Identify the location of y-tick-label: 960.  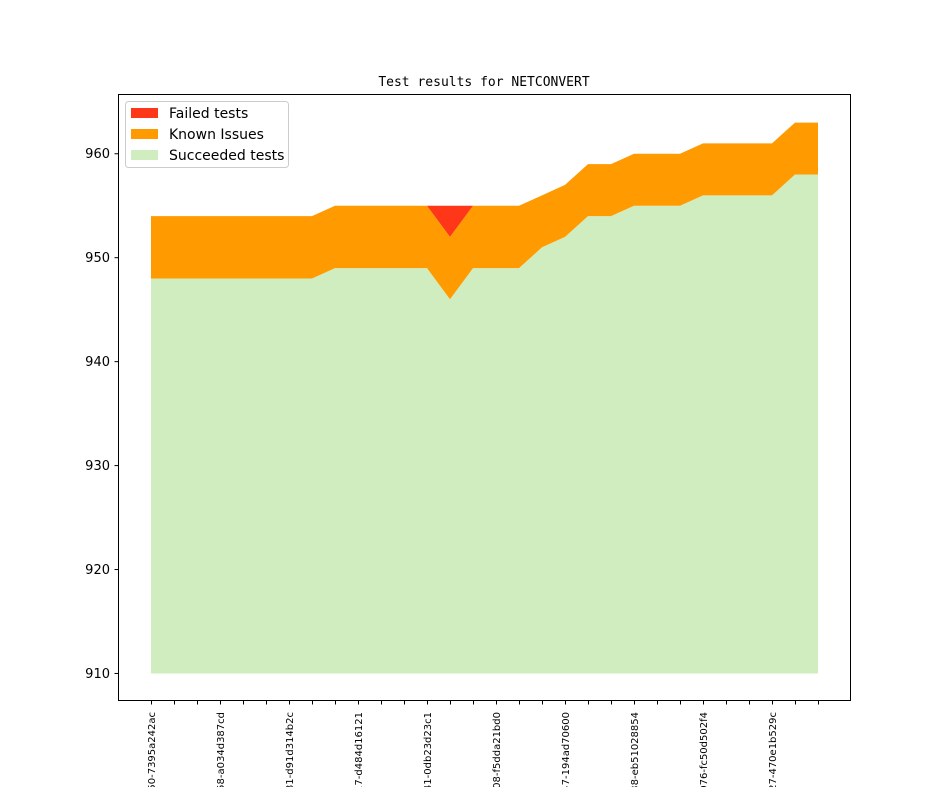
(97, 154).